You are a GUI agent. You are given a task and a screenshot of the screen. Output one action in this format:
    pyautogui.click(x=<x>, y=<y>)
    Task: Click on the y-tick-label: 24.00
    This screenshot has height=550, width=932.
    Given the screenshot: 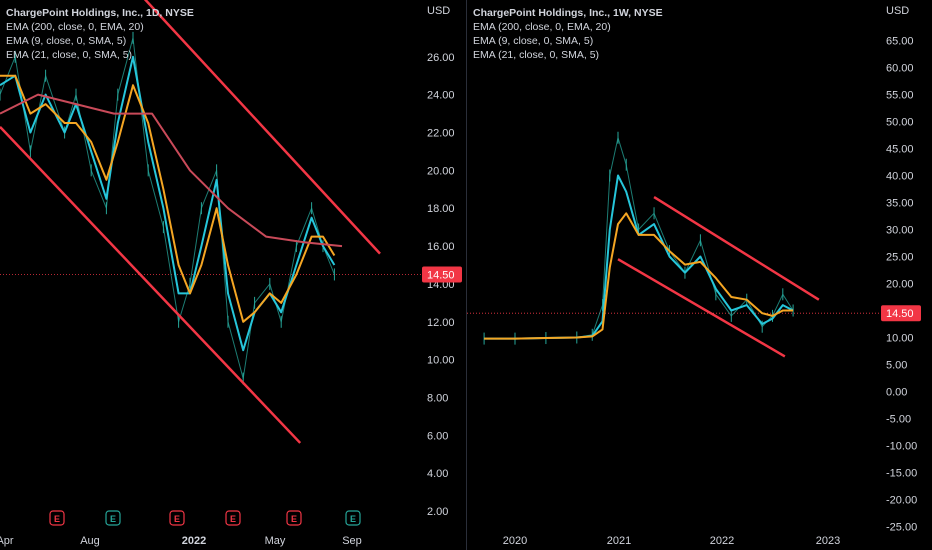 What is the action you would take?
    pyautogui.click(x=441, y=96)
    